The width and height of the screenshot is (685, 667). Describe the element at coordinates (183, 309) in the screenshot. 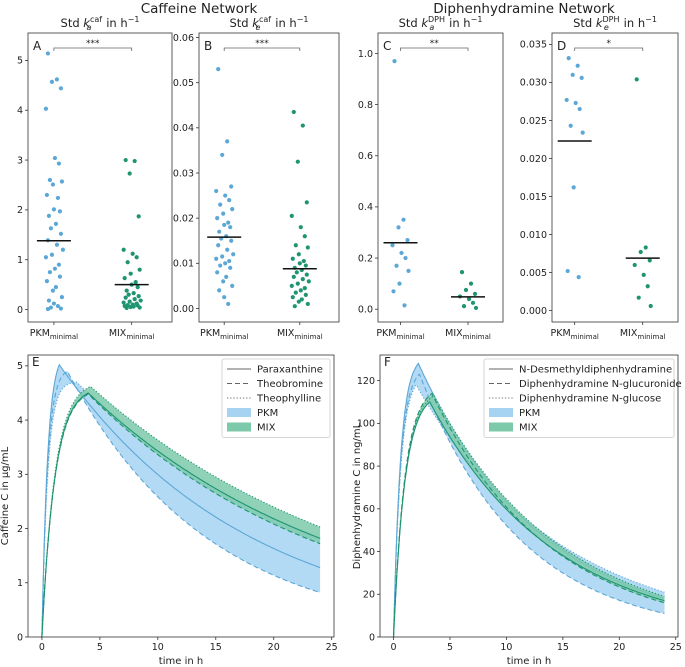

I see `y-tick-label: 0.00` at that location.